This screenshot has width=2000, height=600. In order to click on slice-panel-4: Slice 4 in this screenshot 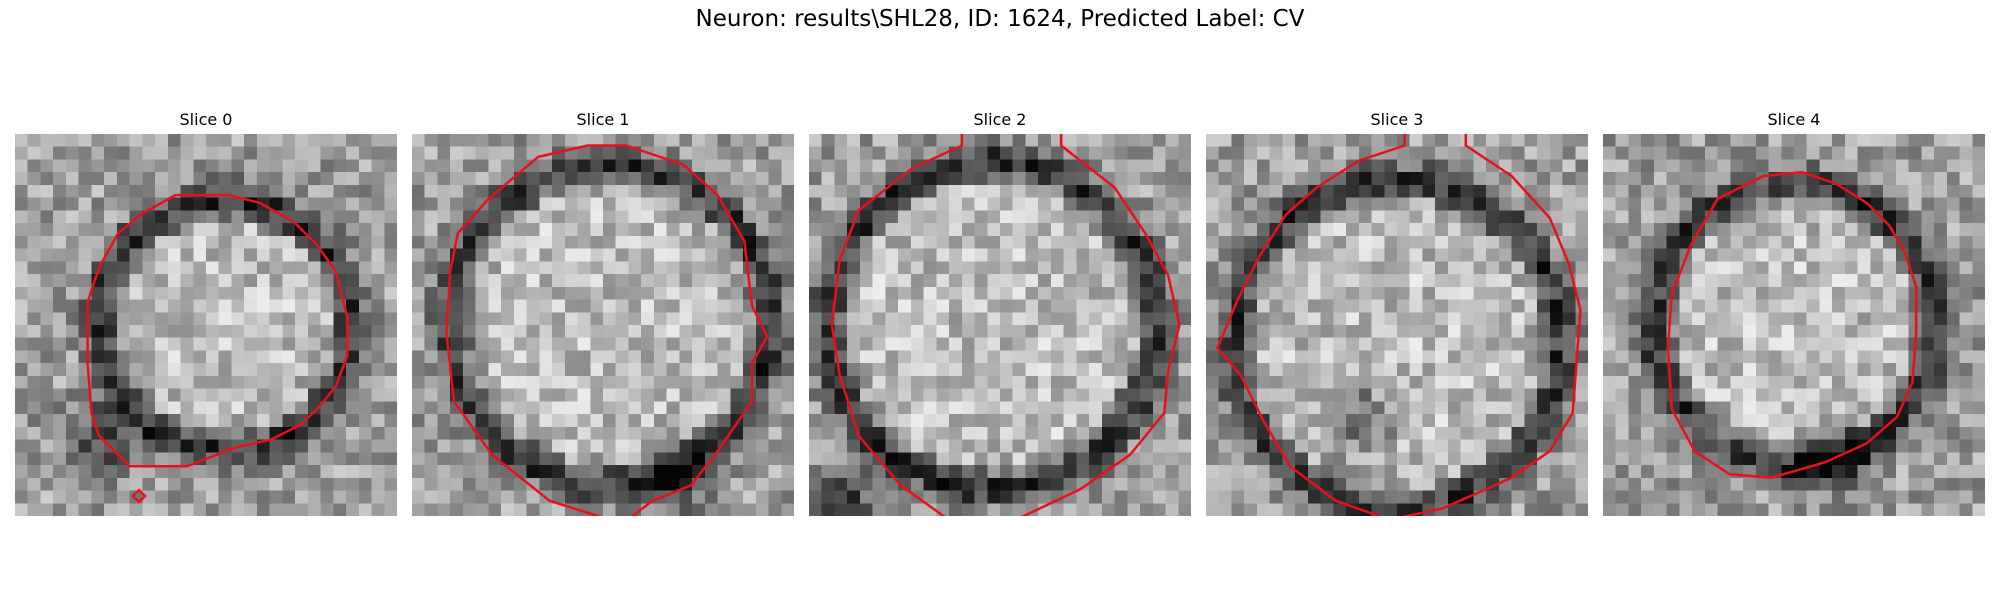, I will do `click(1794, 312)`.